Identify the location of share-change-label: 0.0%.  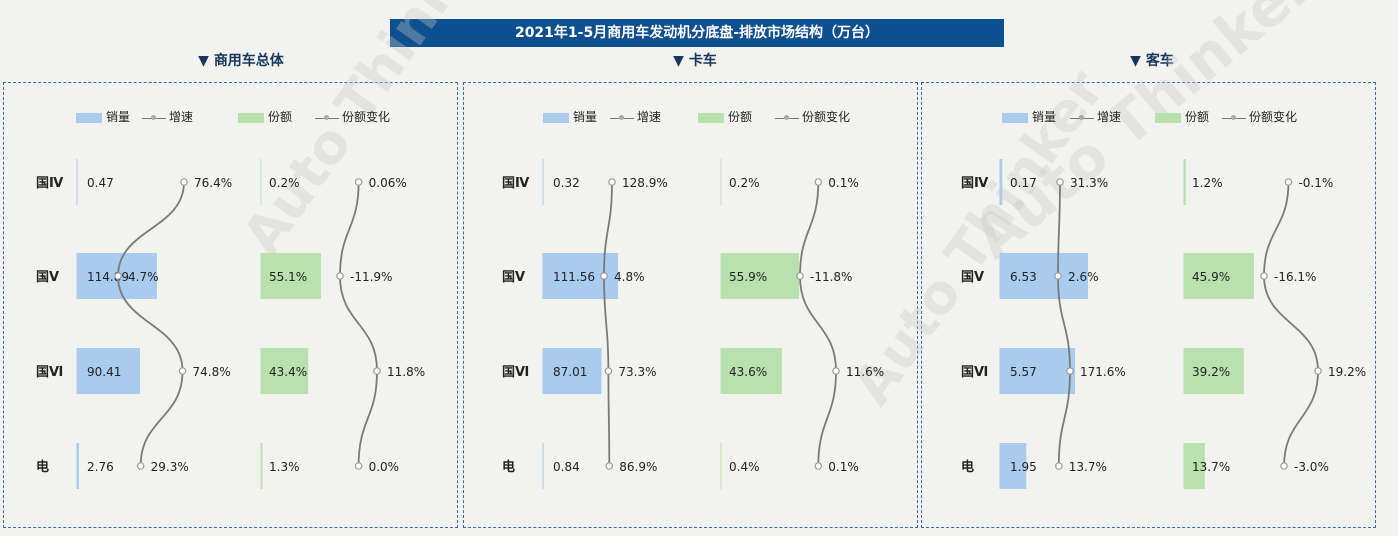
(384, 467).